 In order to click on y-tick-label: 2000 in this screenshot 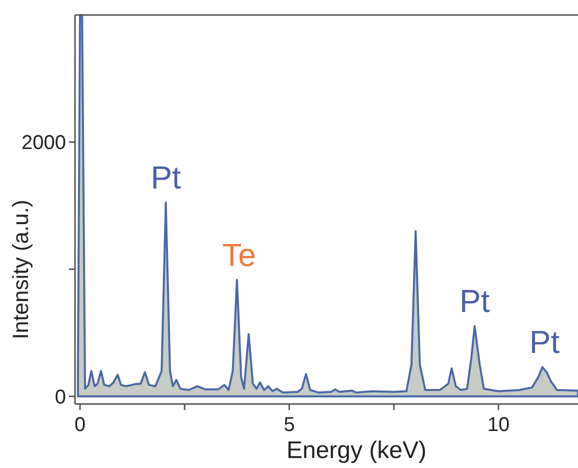, I will do `click(44, 143)`.